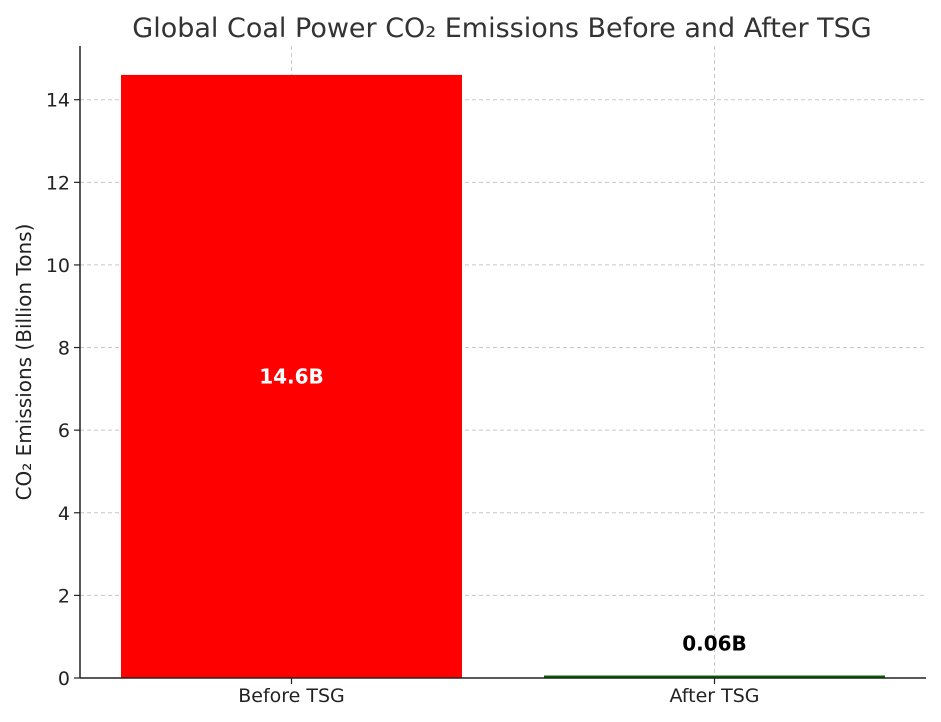 This screenshot has height=722, width=941. I want to click on y-tick-label: 10, so click(58, 266).